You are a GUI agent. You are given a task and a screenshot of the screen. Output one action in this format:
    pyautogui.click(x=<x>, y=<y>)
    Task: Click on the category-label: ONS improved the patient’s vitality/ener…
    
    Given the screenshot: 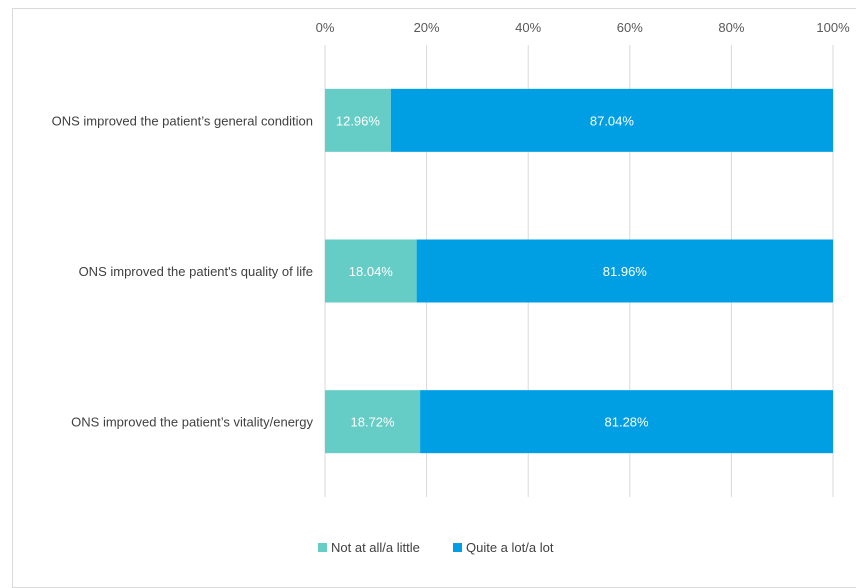 What is the action you would take?
    pyautogui.click(x=192, y=422)
    